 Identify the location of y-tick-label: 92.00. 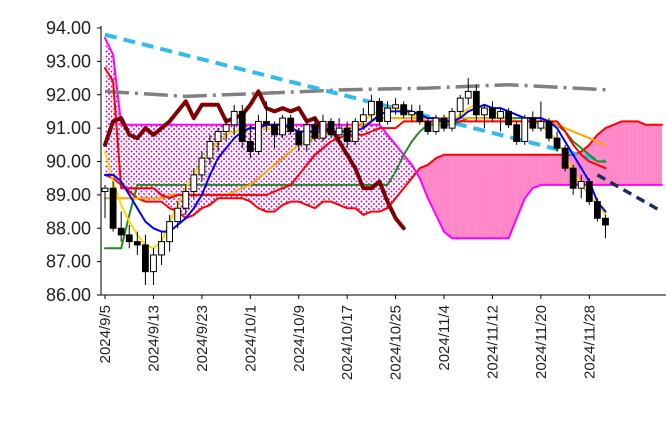
(68, 95).